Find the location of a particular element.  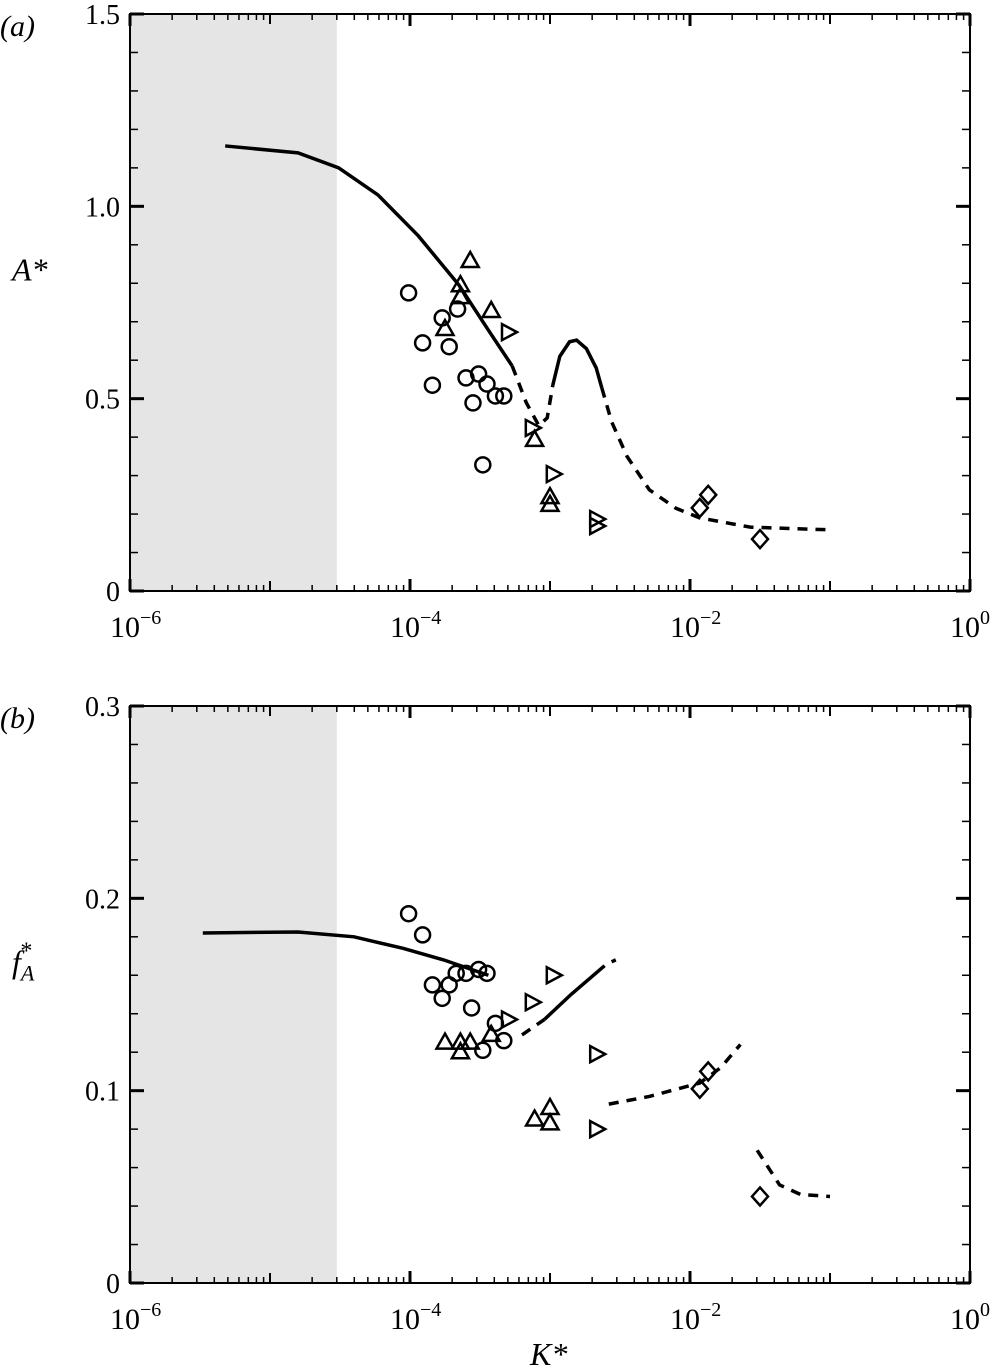

y-tick-label: 0.2 is located at coordinates (102, 899).